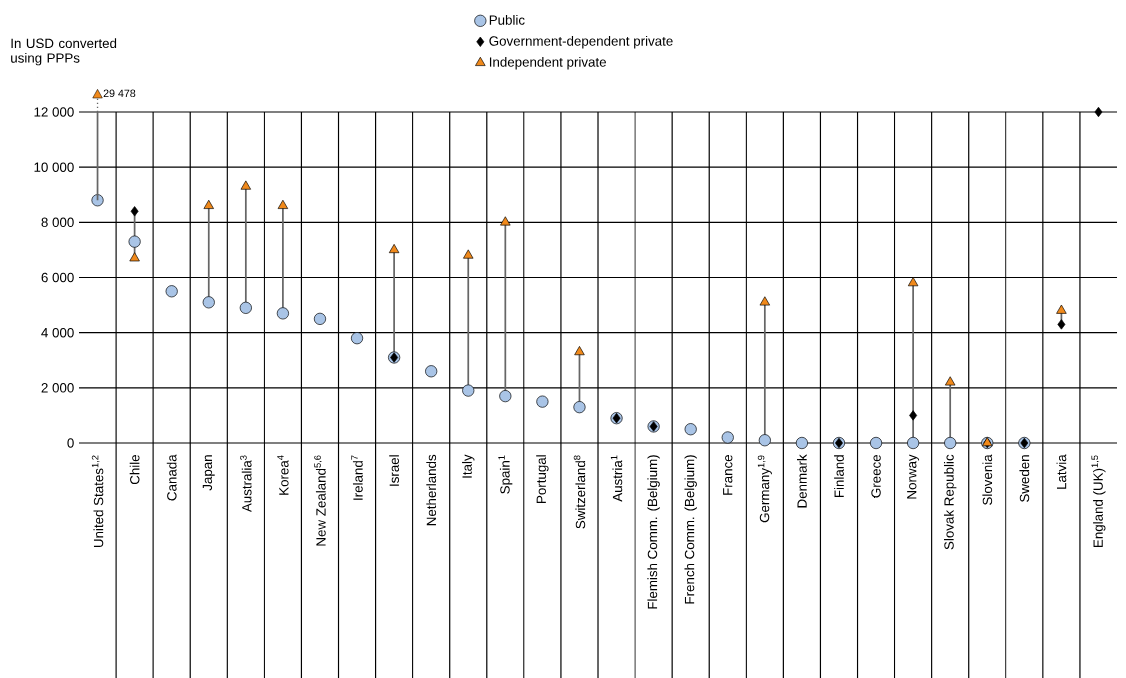 The width and height of the screenshot is (1126, 678). What do you see at coordinates (283, 475) in the screenshot?
I see `x-tick-label: Korea$^{4}$` at bounding box center [283, 475].